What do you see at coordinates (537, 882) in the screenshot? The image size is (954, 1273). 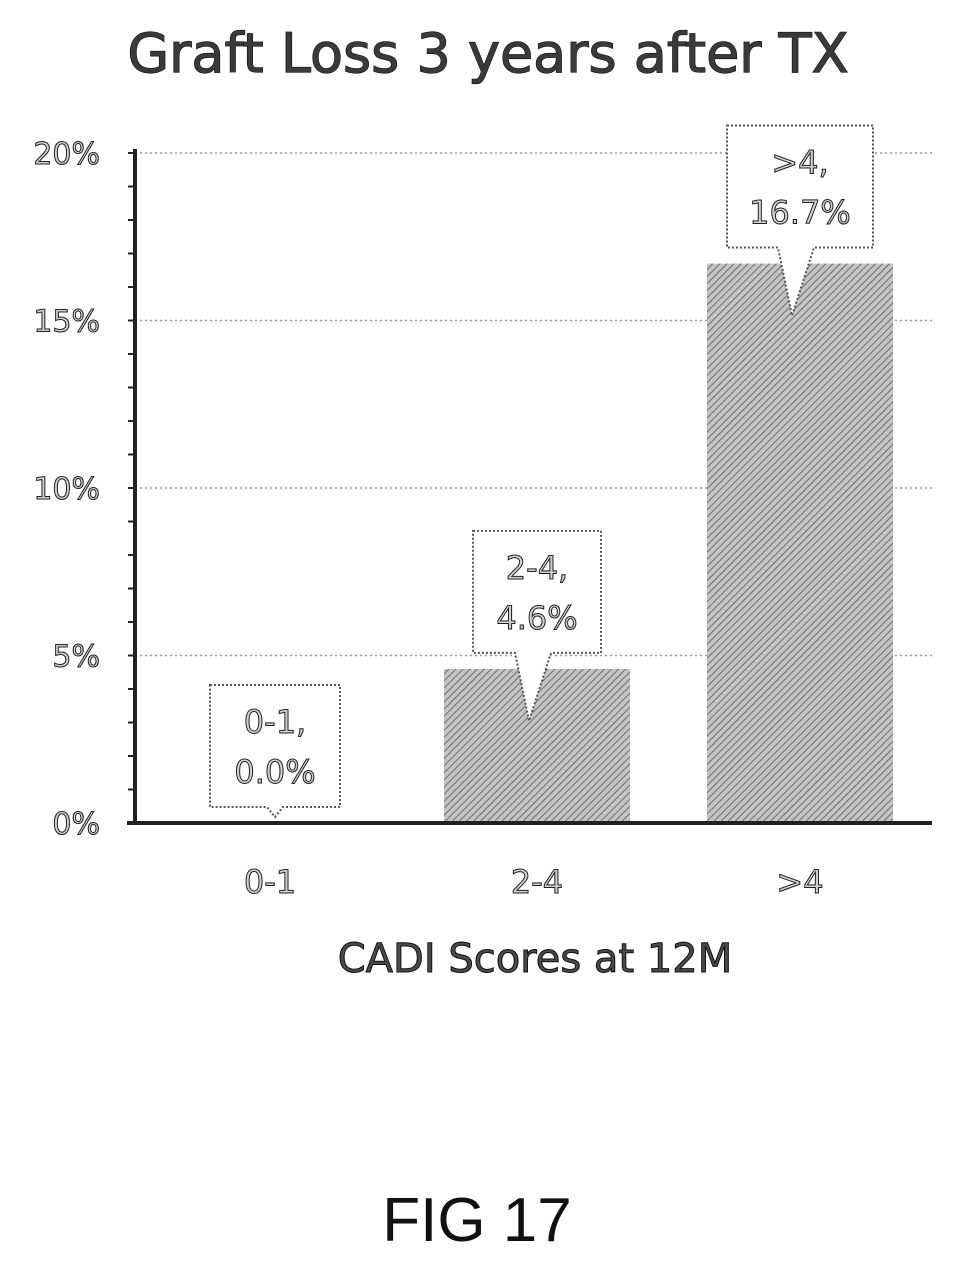 I see `x-category-label: 2-4` at bounding box center [537, 882].